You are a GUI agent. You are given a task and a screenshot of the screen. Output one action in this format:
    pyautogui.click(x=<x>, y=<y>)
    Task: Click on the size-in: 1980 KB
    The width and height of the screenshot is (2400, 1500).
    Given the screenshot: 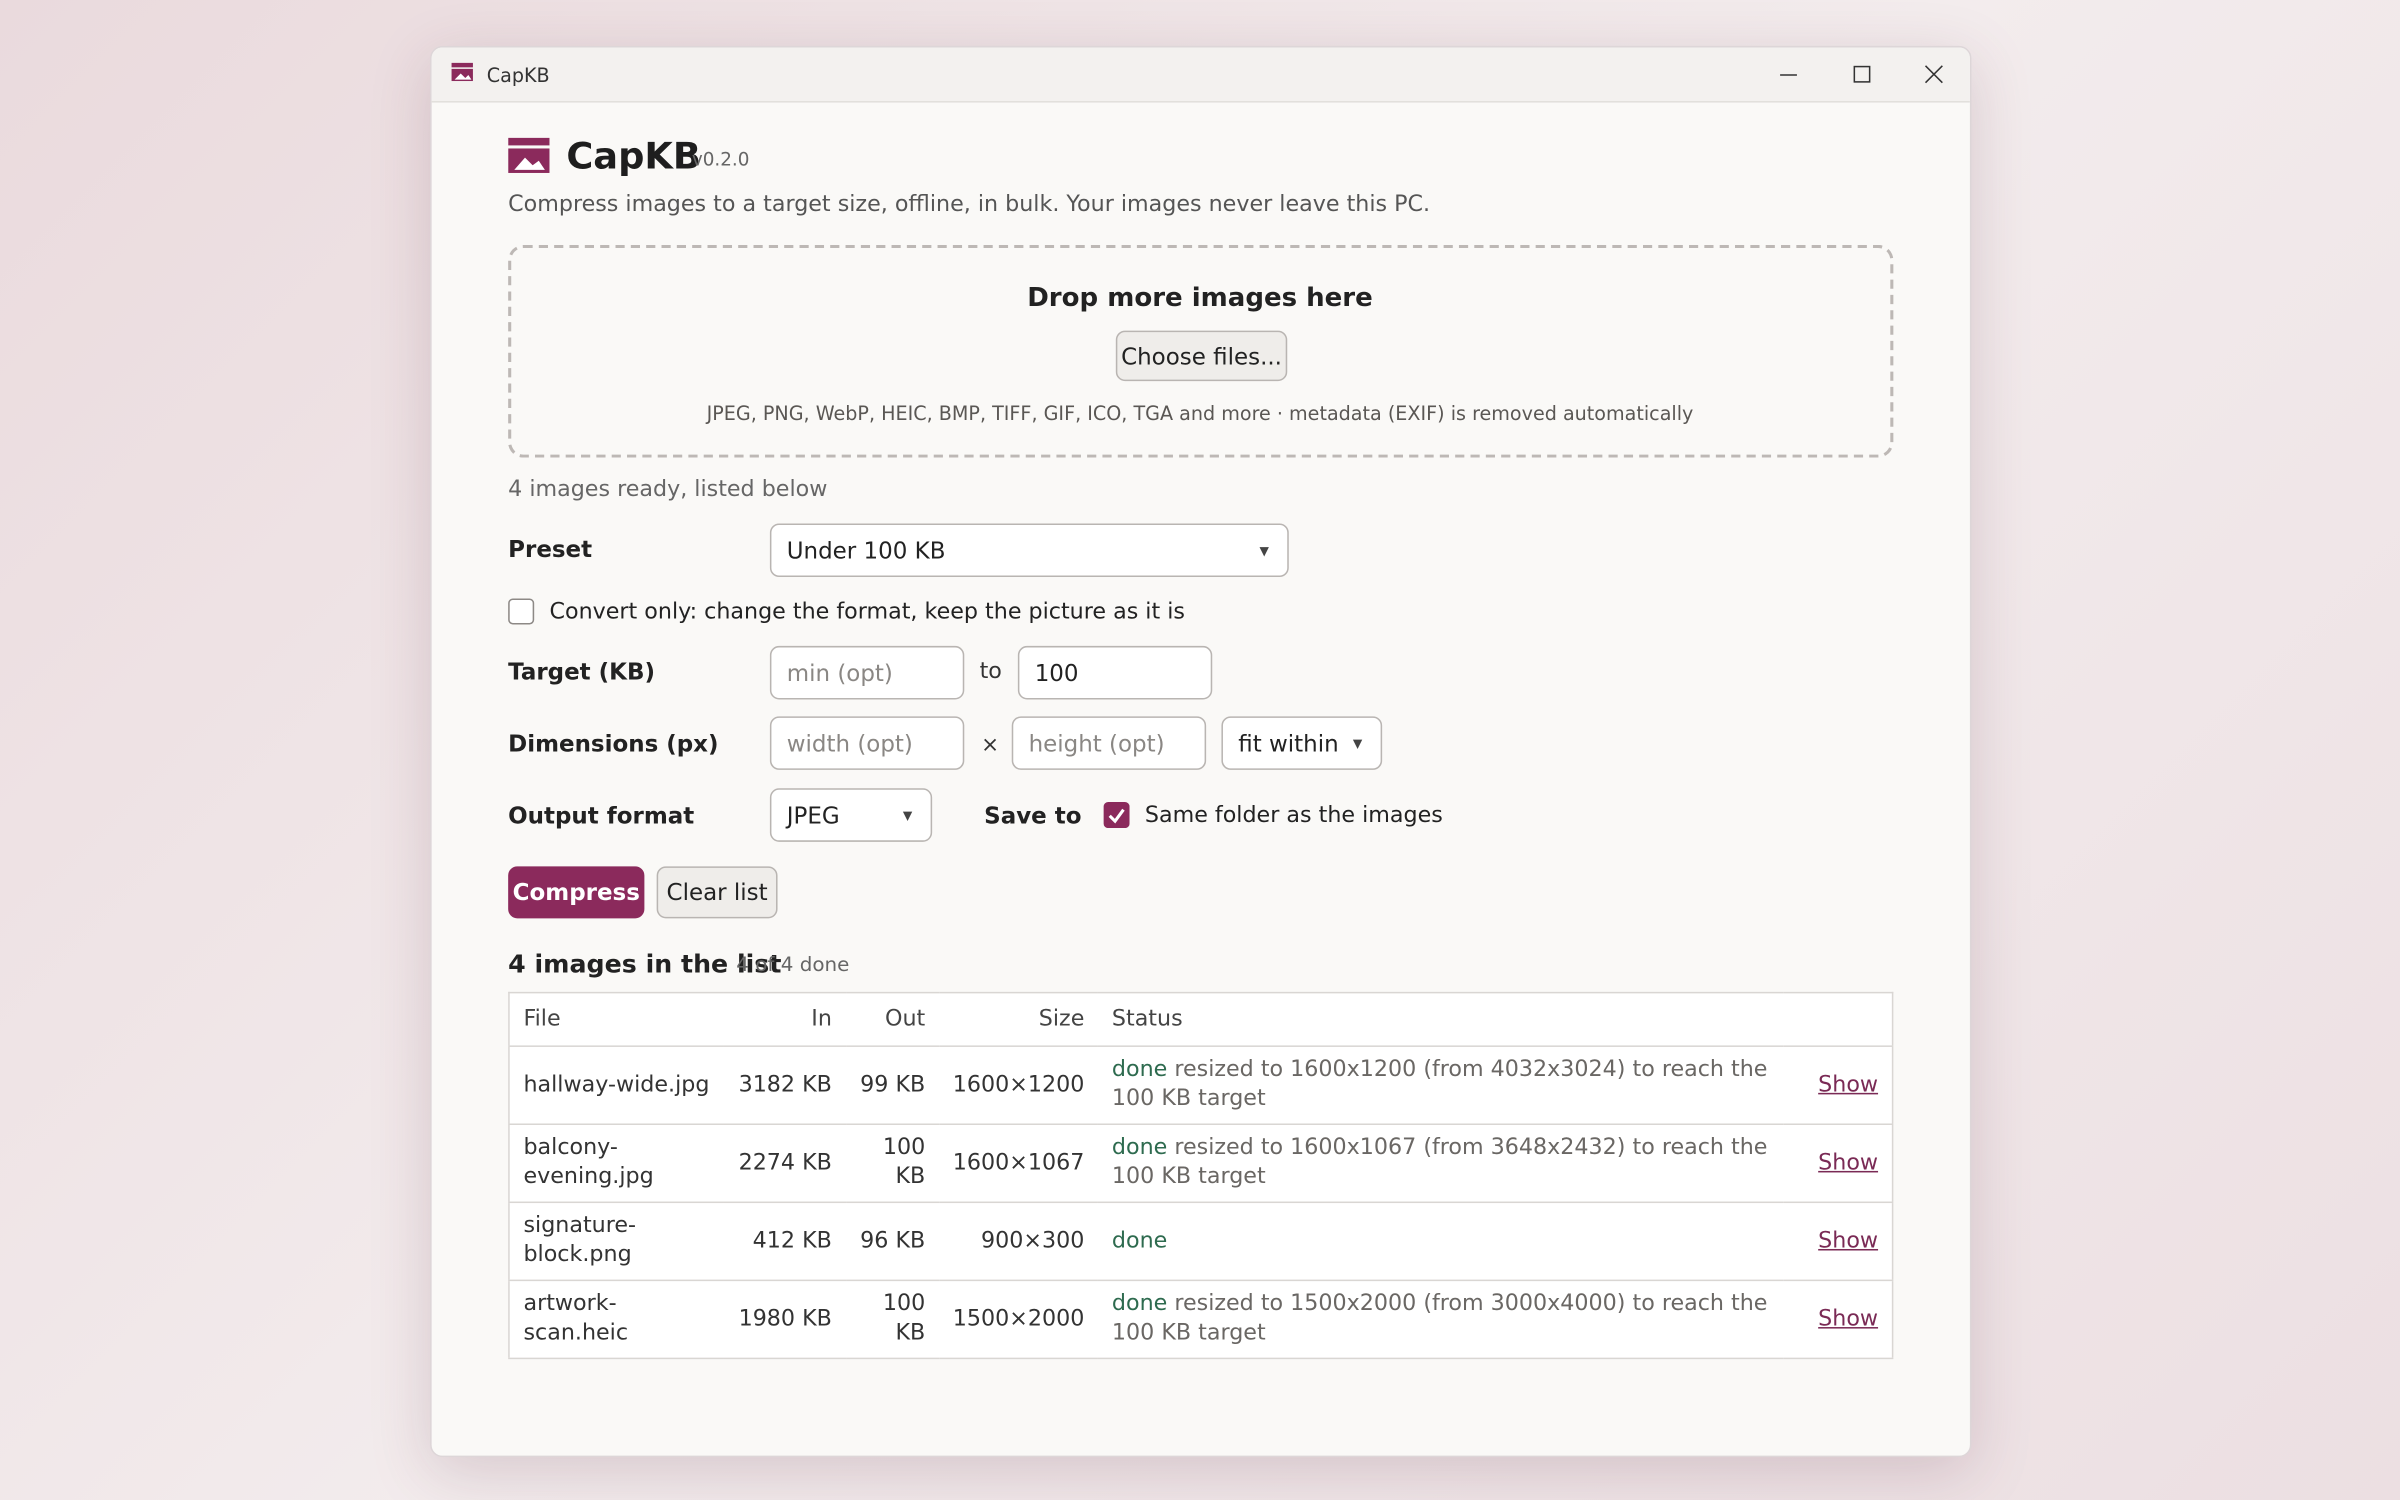 What is the action you would take?
    pyautogui.click(x=784, y=1320)
    